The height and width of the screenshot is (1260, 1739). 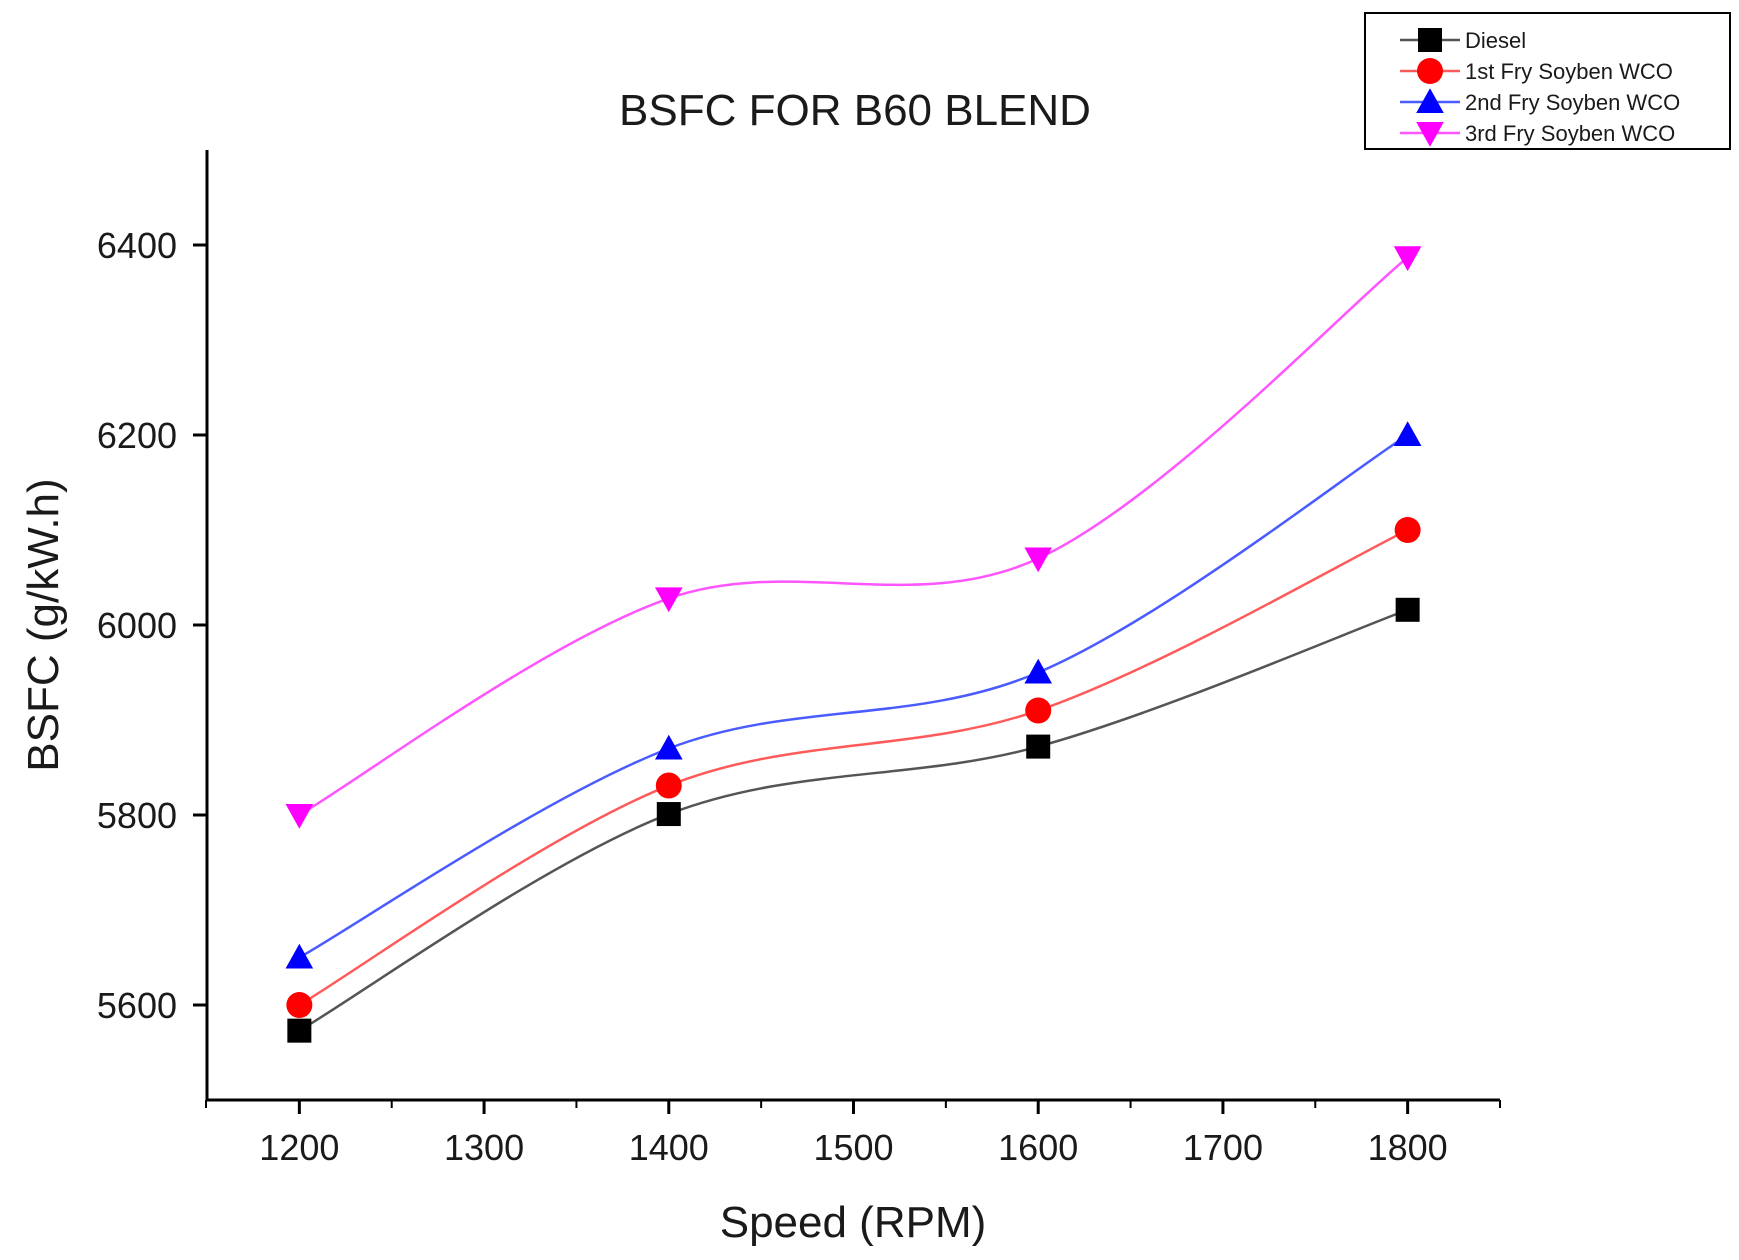 I want to click on legend-entry: 2nd Fry Soyben WCO, so click(x=1540, y=101).